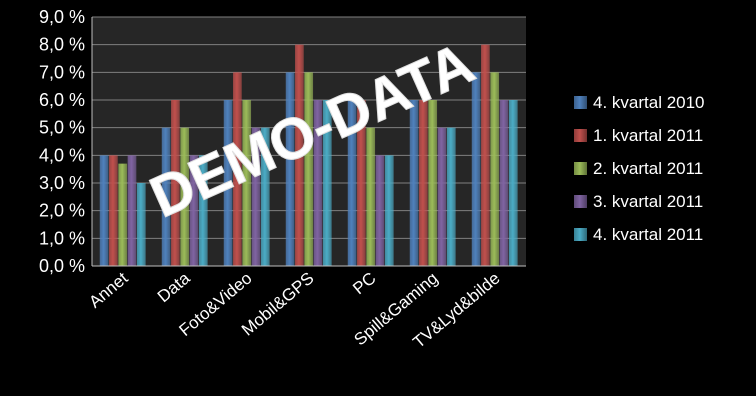 The image size is (756, 396). Describe the element at coordinates (174, 287) in the screenshot. I see `x-tick-label: Data` at that location.